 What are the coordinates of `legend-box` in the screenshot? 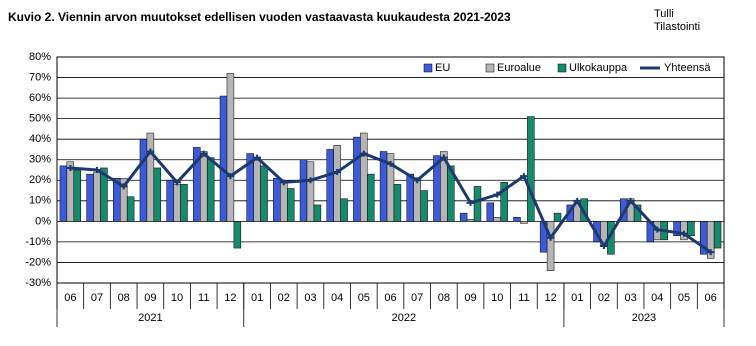 It's located at (569, 68).